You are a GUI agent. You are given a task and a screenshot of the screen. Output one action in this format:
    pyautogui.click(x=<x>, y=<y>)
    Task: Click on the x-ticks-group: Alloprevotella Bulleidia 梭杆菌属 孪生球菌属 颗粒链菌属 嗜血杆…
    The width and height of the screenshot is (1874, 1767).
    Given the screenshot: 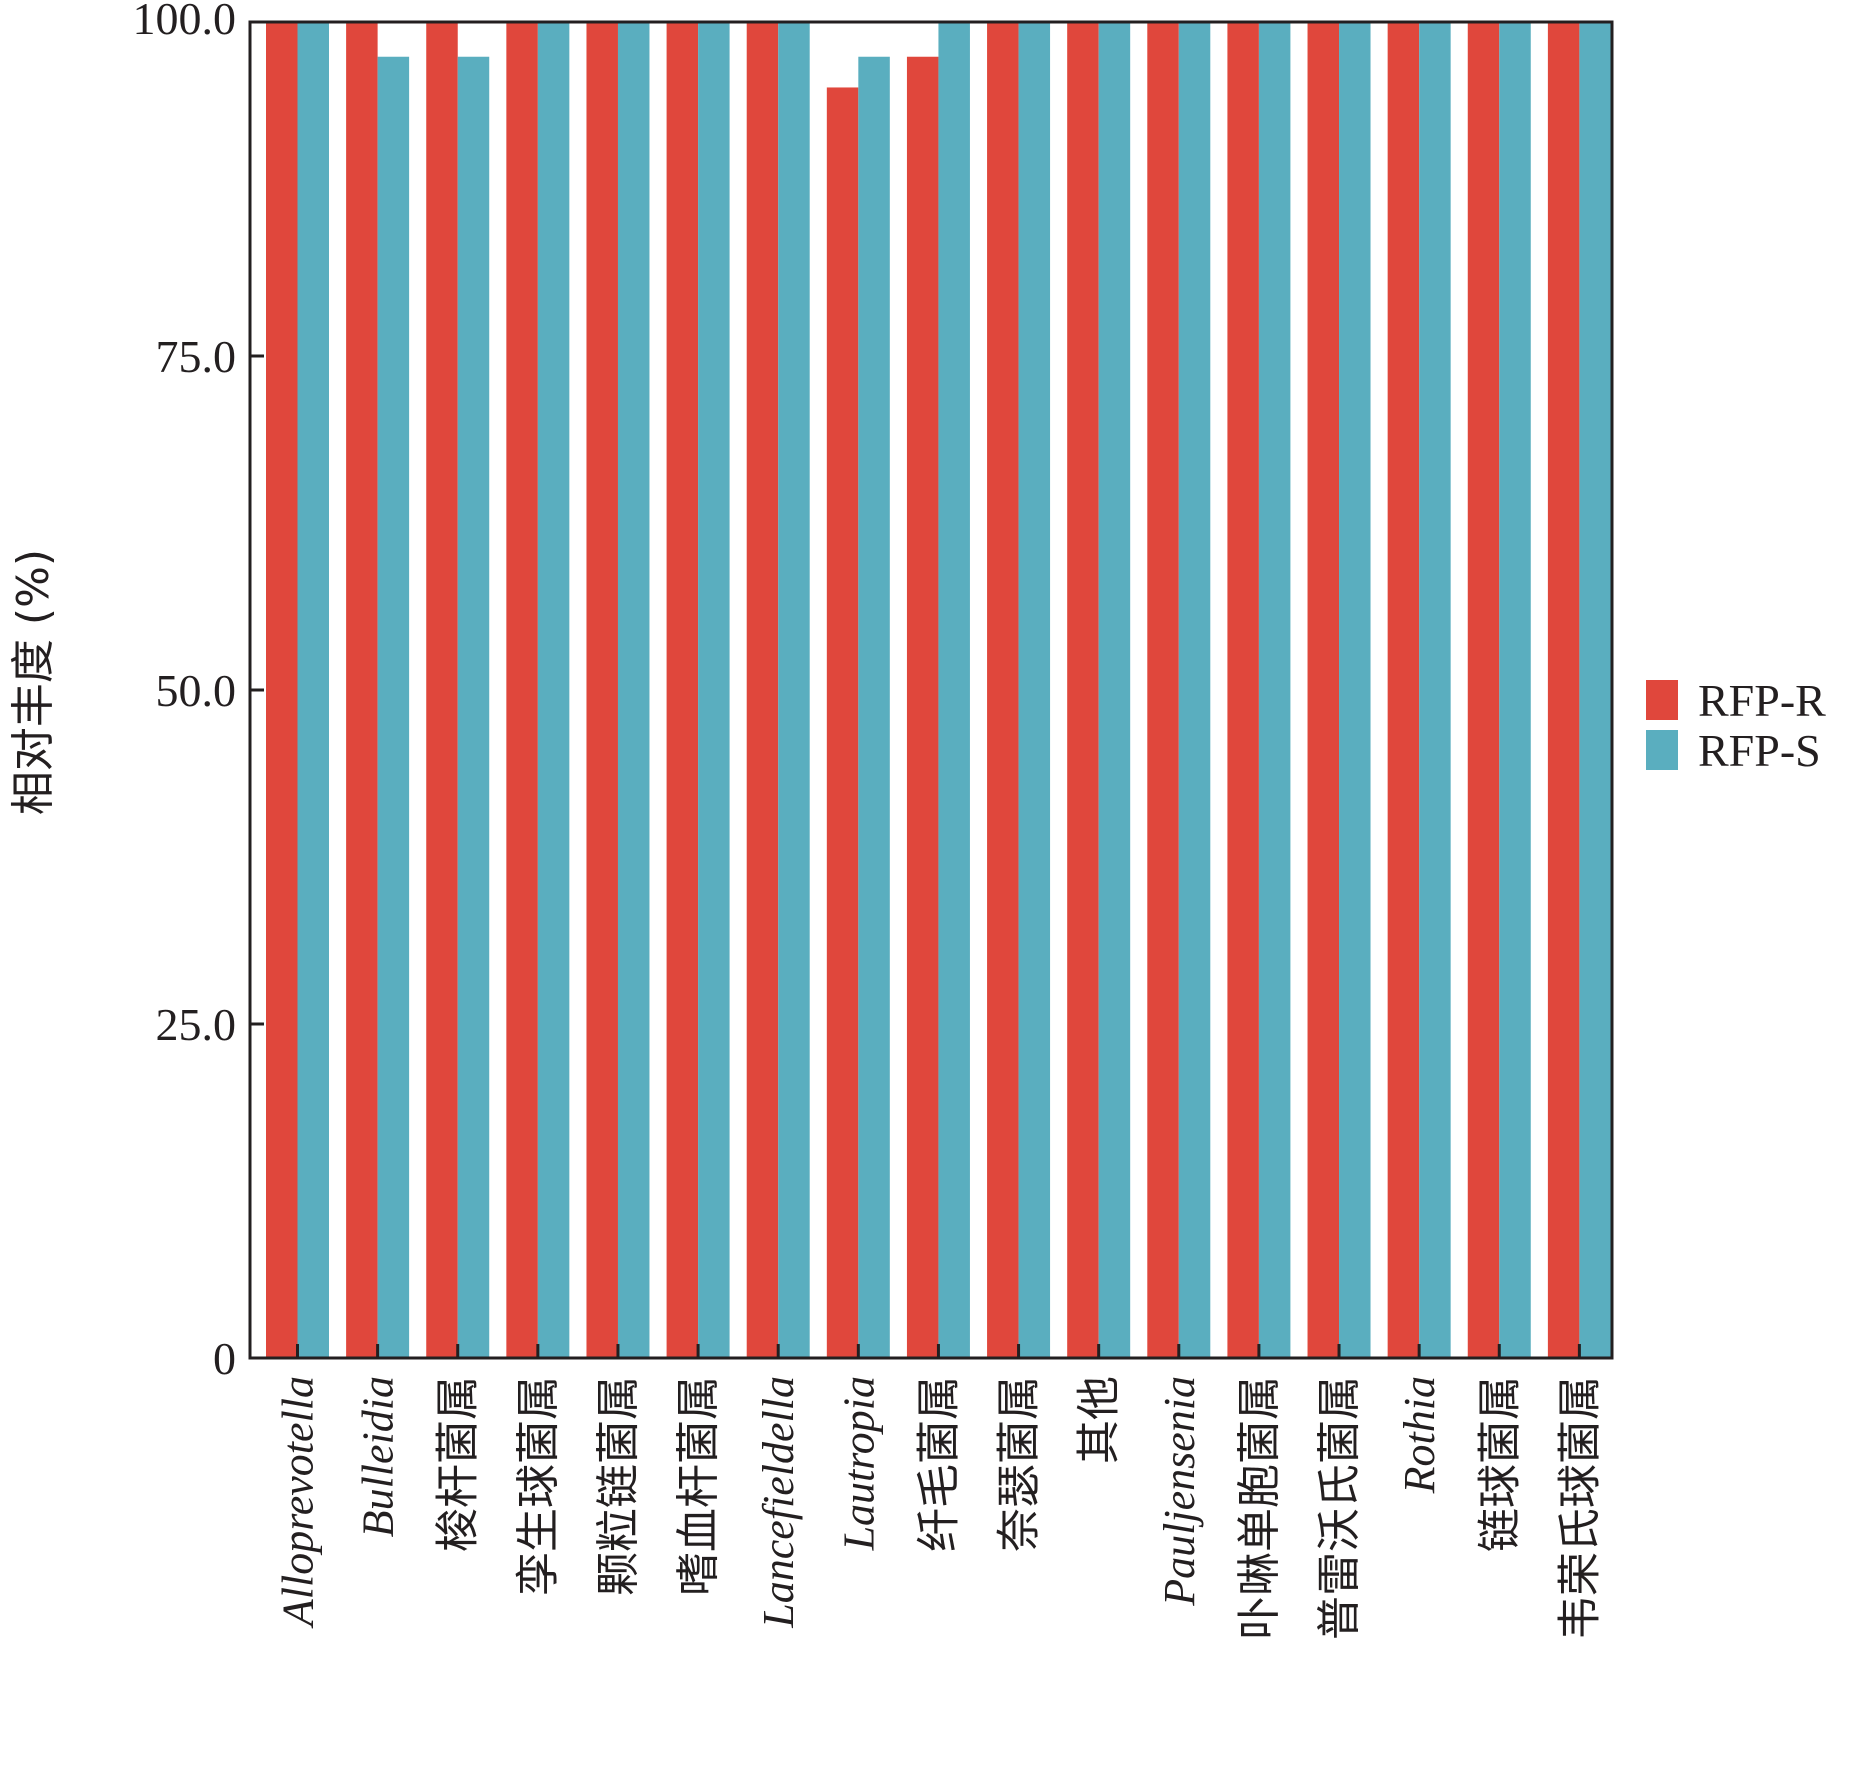 What is the action you would take?
    pyautogui.click(x=939, y=1492)
    